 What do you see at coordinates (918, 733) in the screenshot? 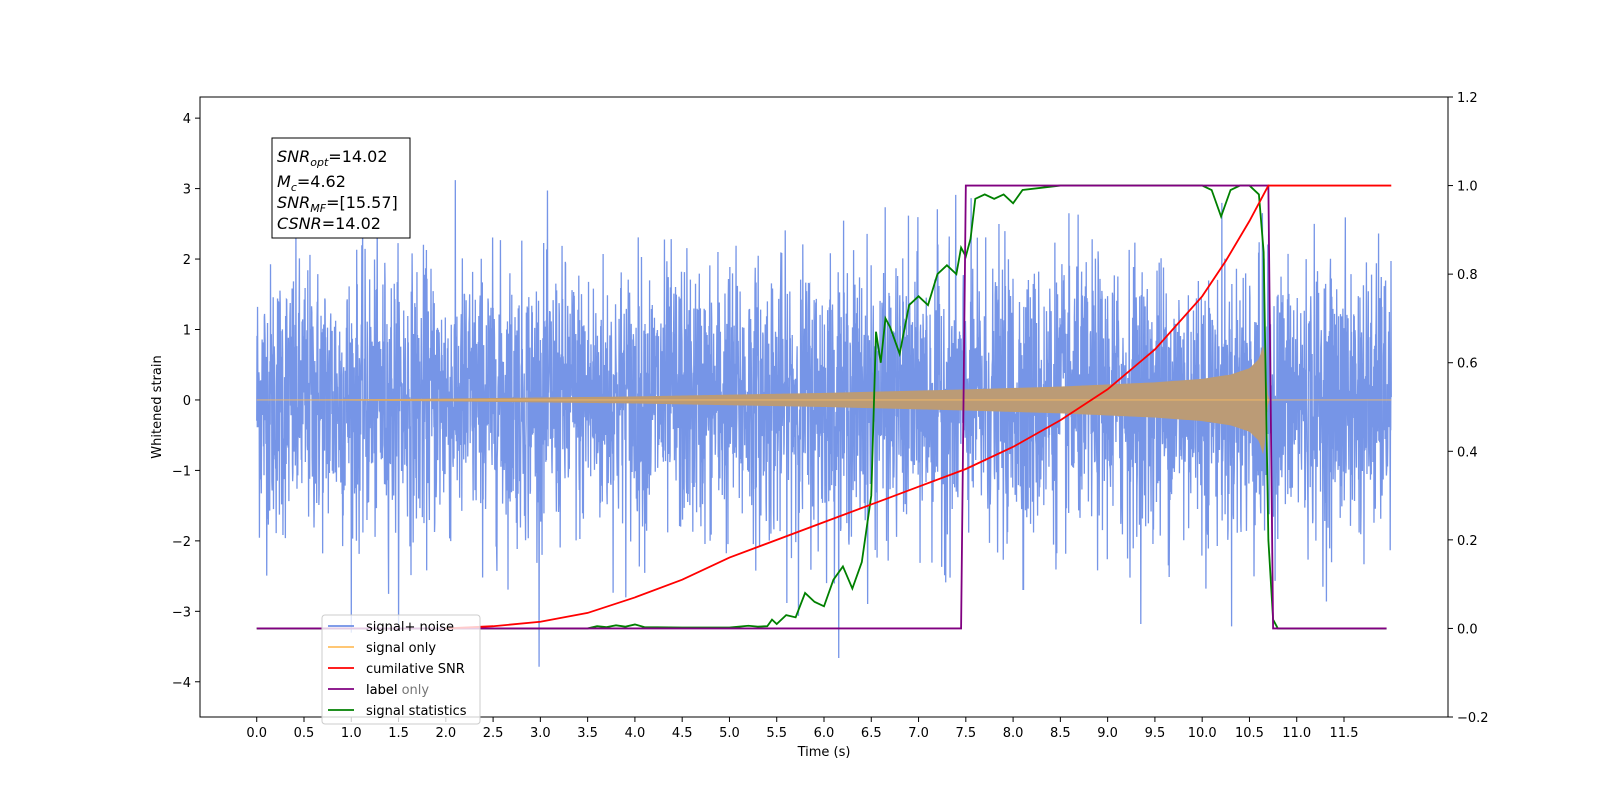
I see `x-tick-label: 7.0` at bounding box center [918, 733].